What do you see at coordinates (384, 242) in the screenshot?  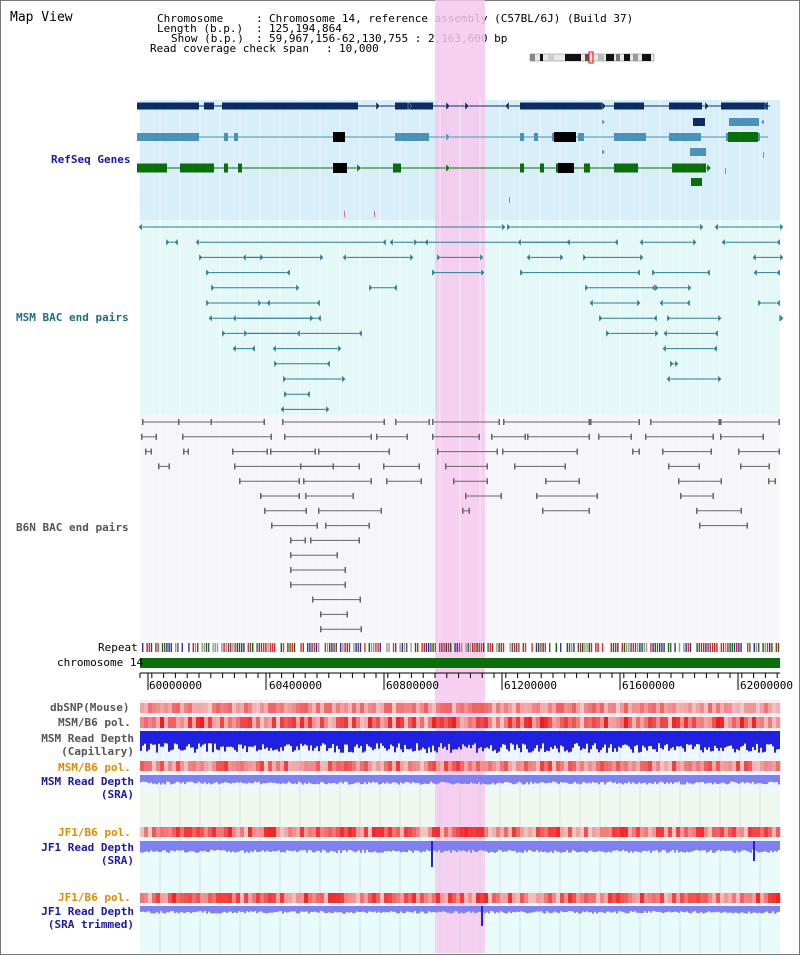 I see `msm-bac-end` at bounding box center [384, 242].